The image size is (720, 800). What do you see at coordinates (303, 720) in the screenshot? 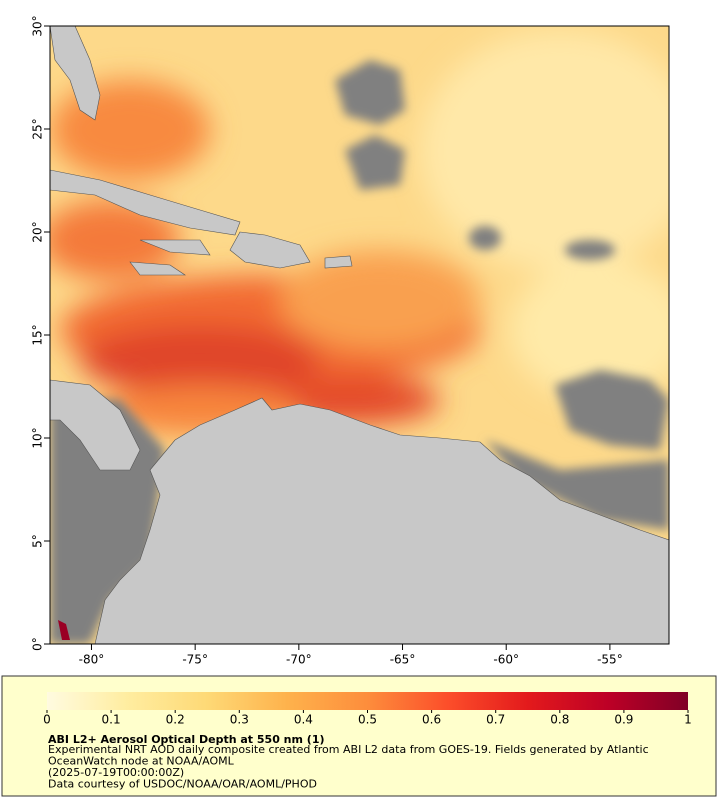
I see `colorbar-tick-label: 0.4` at bounding box center [303, 720].